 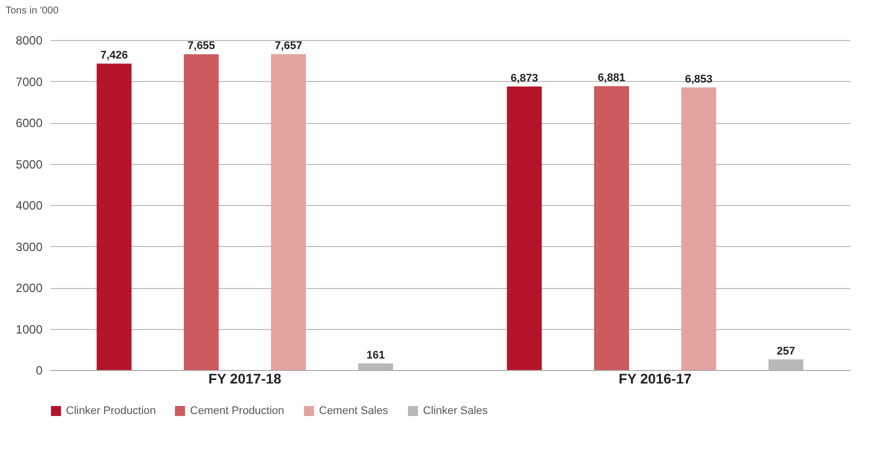 What do you see at coordinates (32, 11) in the screenshot?
I see `y-axis-title: Tons in '000` at bounding box center [32, 11].